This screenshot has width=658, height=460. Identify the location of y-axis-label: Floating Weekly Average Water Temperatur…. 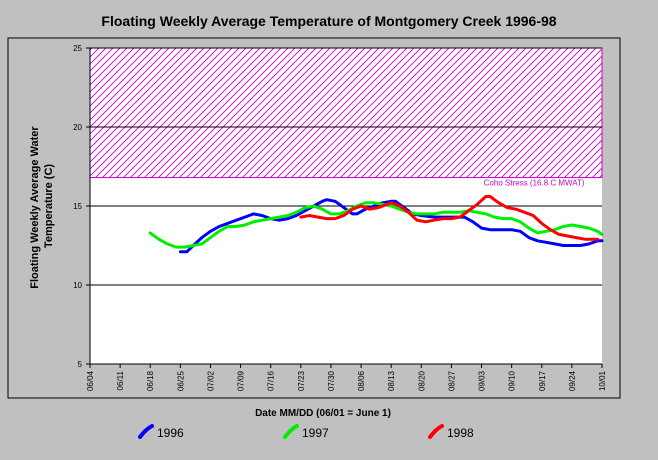
(42, 205).